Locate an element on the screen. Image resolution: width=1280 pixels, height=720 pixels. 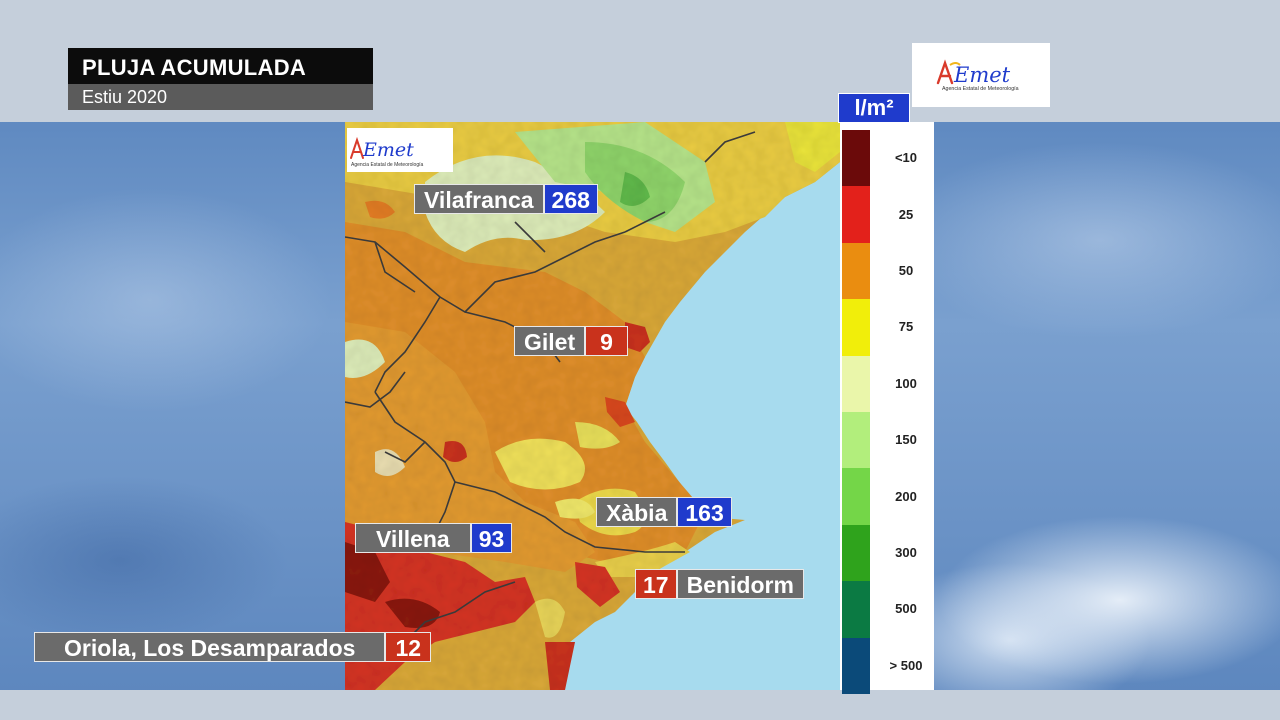
title-box: PLUJA ACUMULADA is located at coordinates (220, 66).